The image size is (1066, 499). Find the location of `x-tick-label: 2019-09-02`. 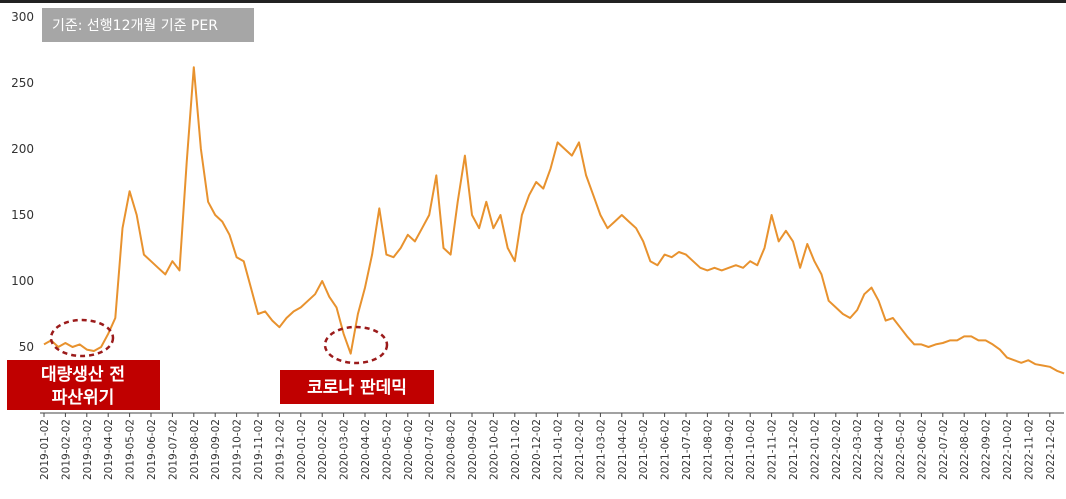

x-tick-label: 2019-09-02 is located at coordinates (216, 449).